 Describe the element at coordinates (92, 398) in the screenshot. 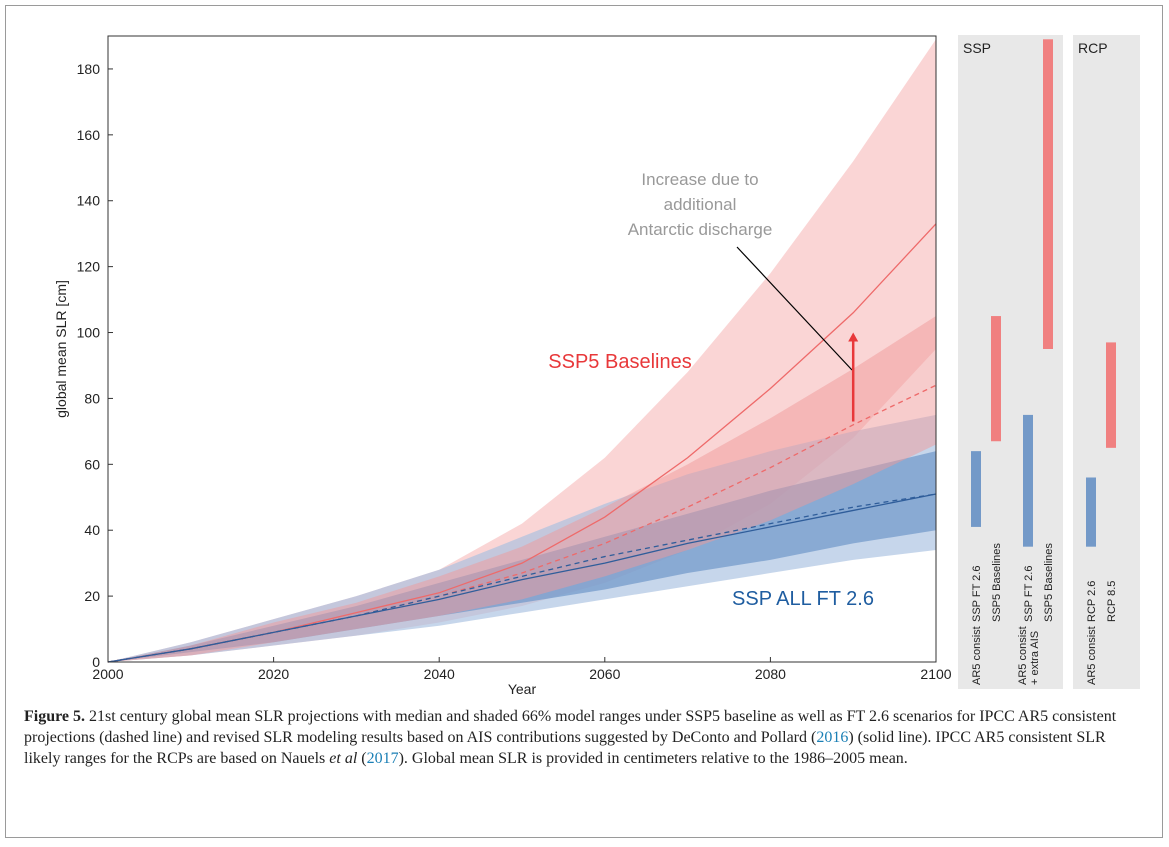

I see `y-tick-label: 80` at that location.